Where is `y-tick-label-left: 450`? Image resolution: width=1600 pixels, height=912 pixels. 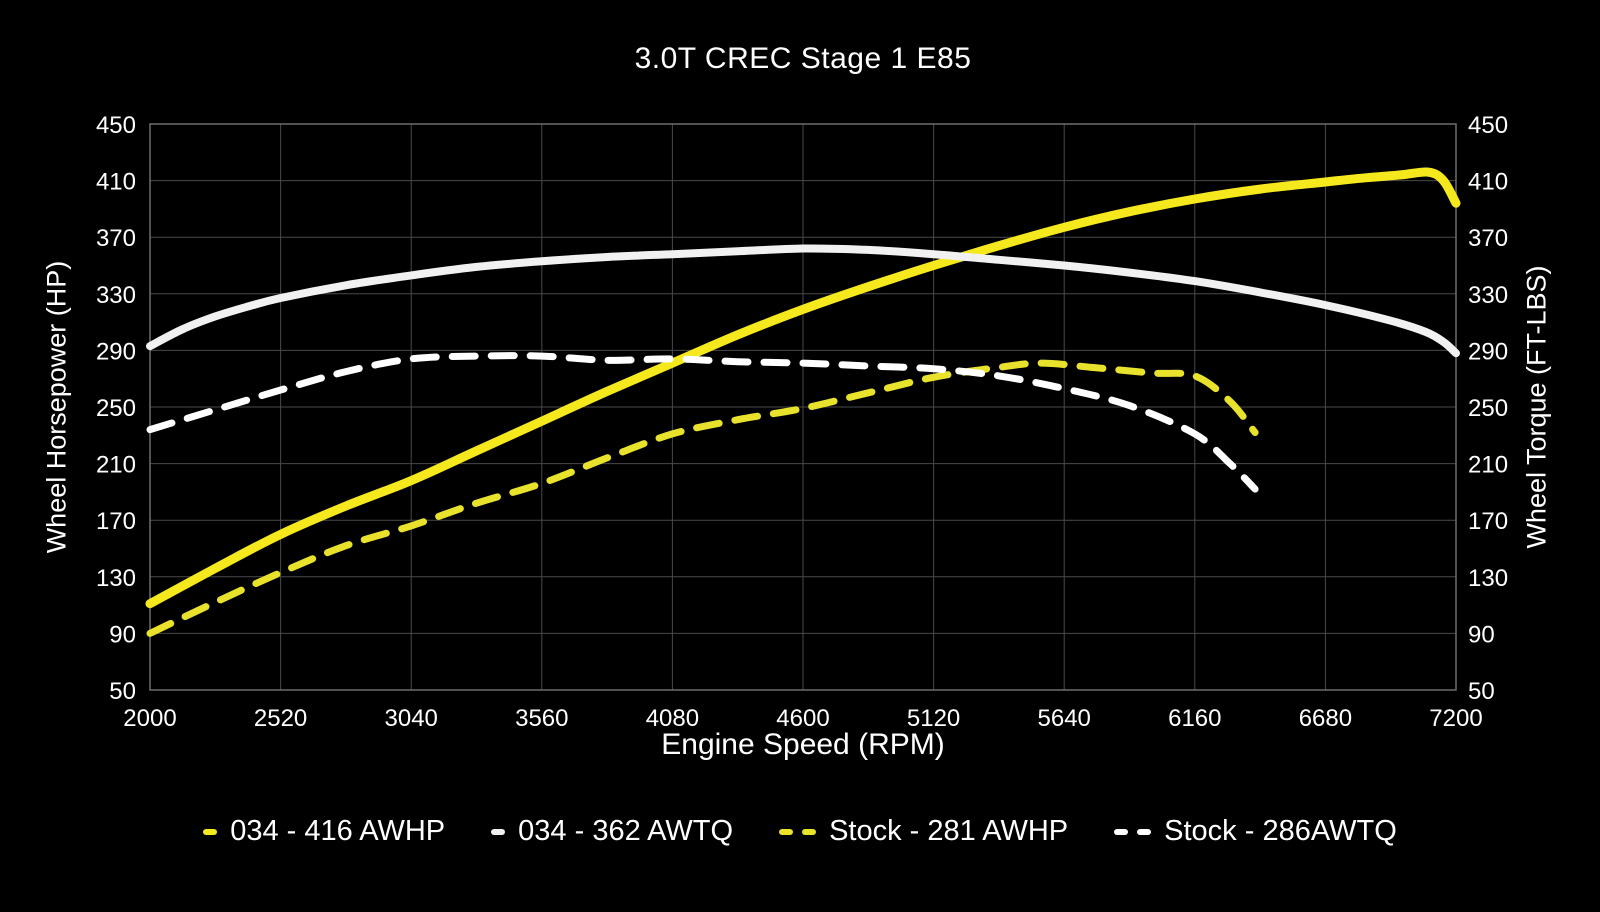 y-tick-label-left: 450 is located at coordinates (116, 125).